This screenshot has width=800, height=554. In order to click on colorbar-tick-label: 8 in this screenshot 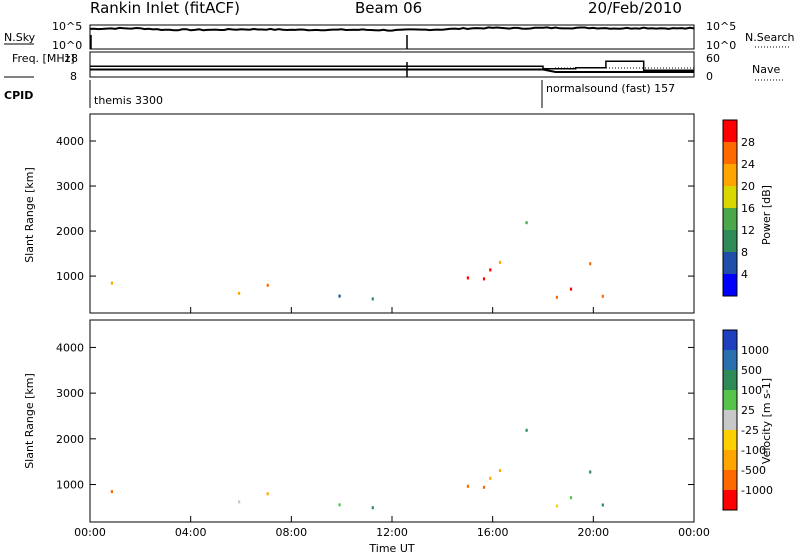, I will do `click(744, 252)`.